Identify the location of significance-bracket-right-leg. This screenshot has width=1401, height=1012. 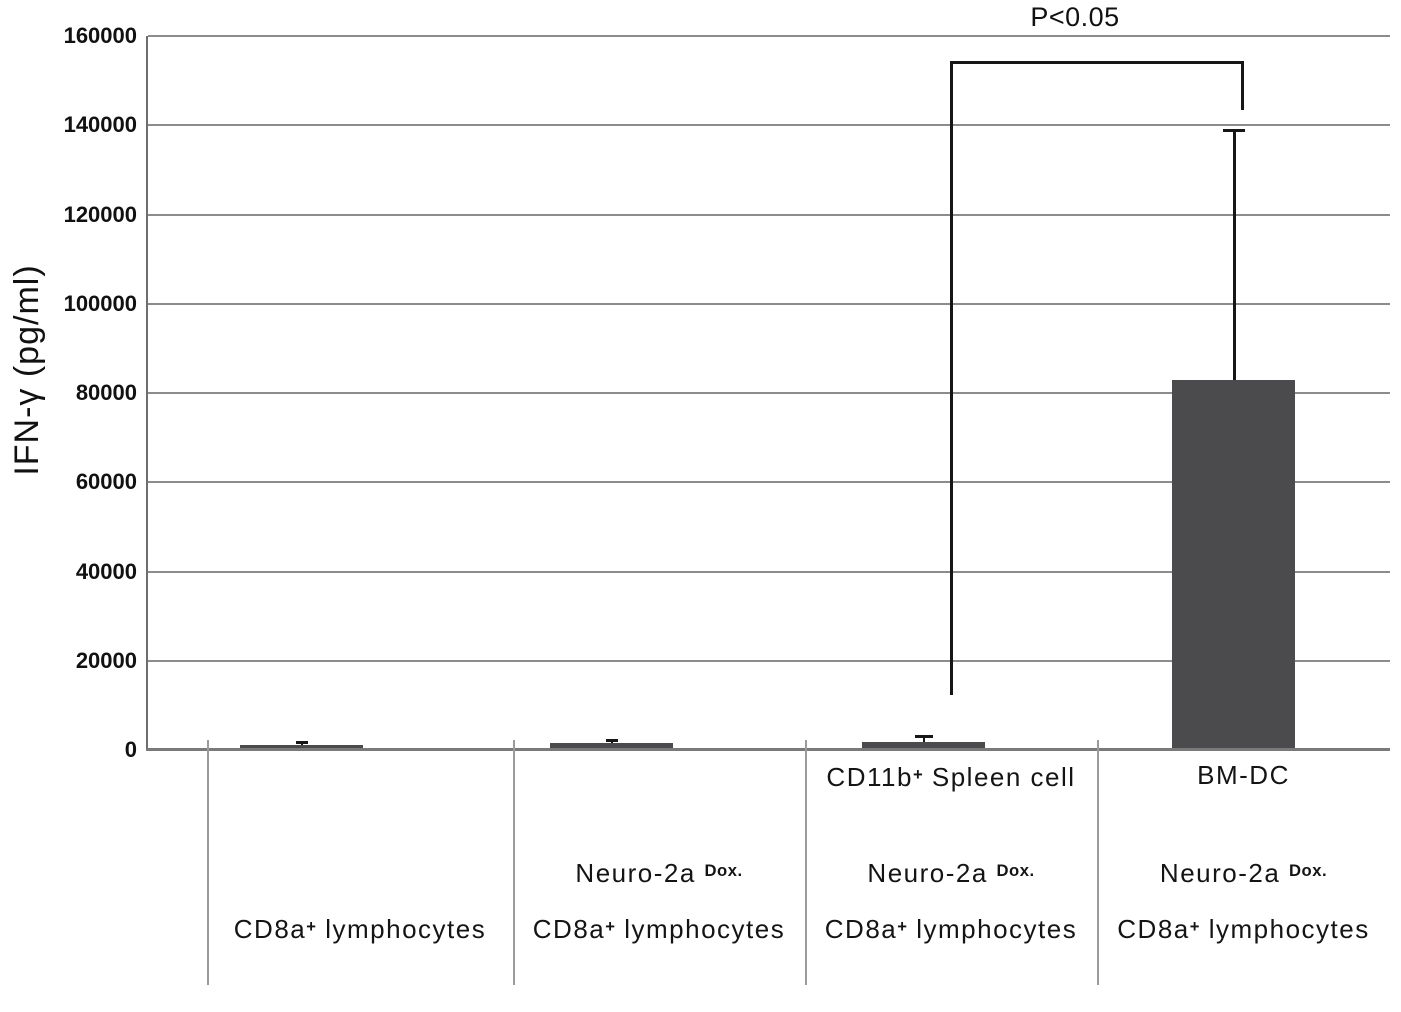
(1242, 85).